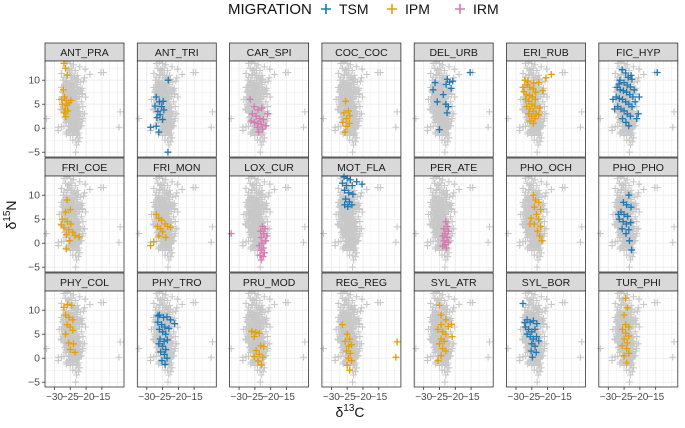 This screenshot has height=428, width=685. What do you see at coordinates (417, 9) in the screenshot?
I see `legend-entry-label: IPM` at bounding box center [417, 9].